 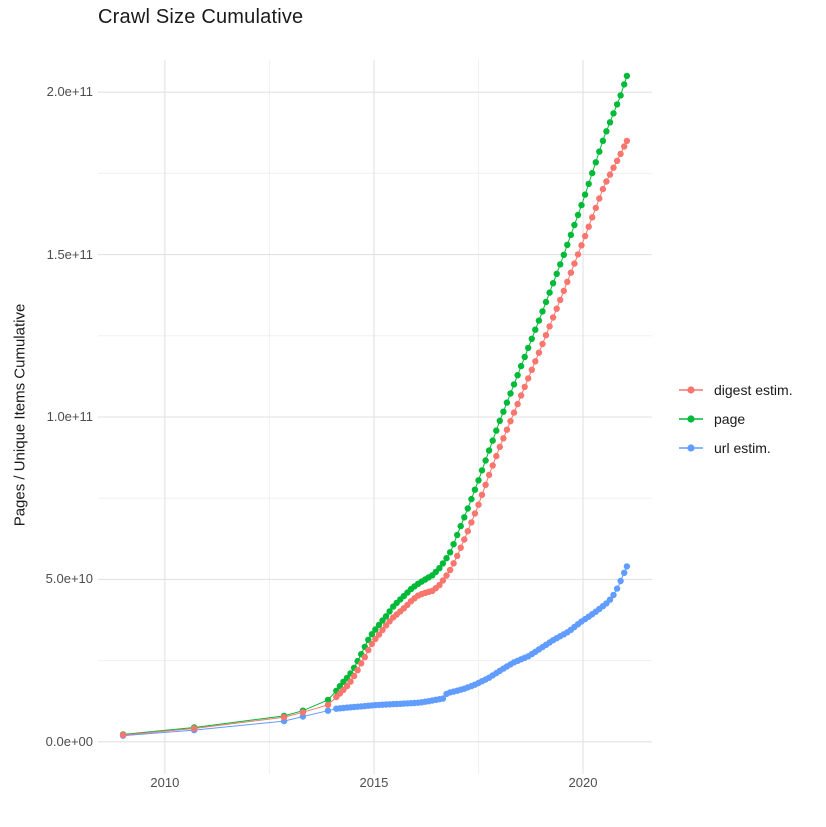 I want to click on legend-item-digest-estim: digest estim., so click(x=735, y=390).